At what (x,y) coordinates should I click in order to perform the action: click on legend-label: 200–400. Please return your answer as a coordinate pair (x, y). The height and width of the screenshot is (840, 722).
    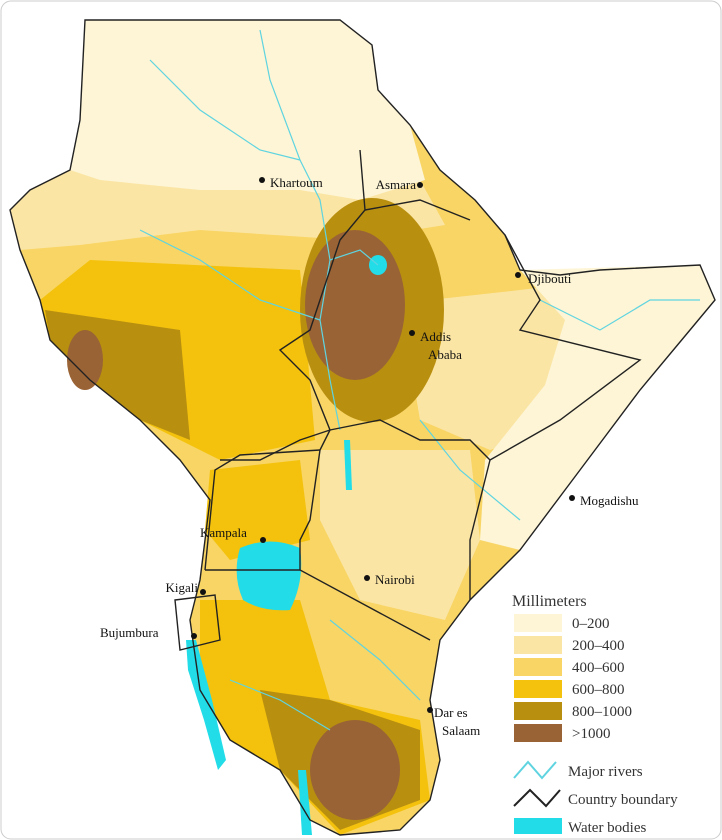
    Looking at the image, I should click on (598, 646).